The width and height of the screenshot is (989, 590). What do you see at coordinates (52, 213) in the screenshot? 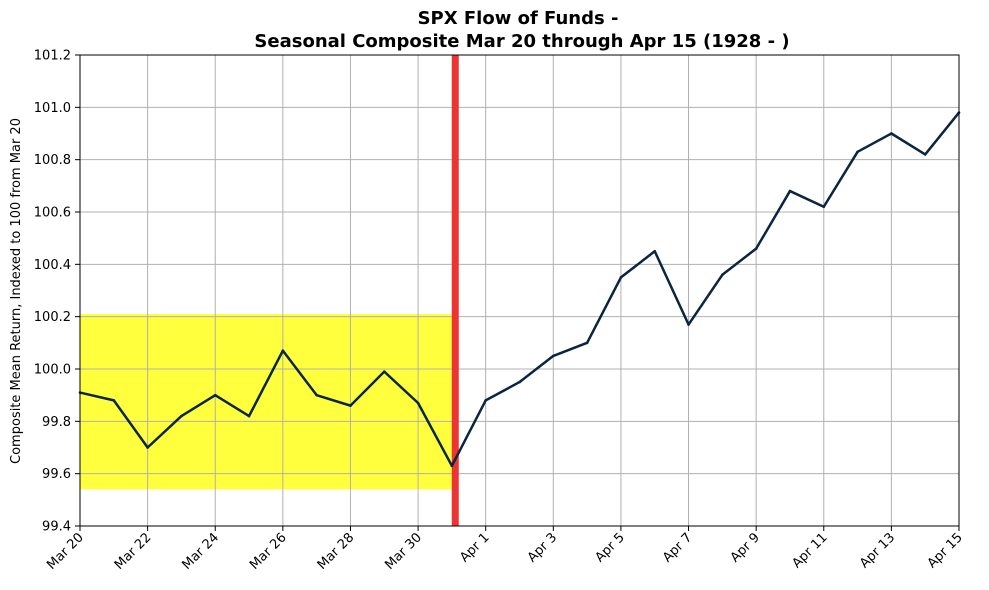
I see `y-tick-label: 100.6` at bounding box center [52, 213].